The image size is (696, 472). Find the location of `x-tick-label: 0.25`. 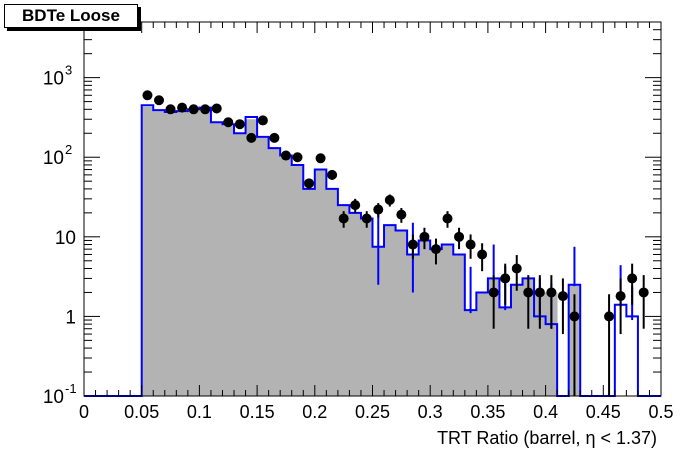

x-tick-label: 0.25 is located at coordinates (372, 412).